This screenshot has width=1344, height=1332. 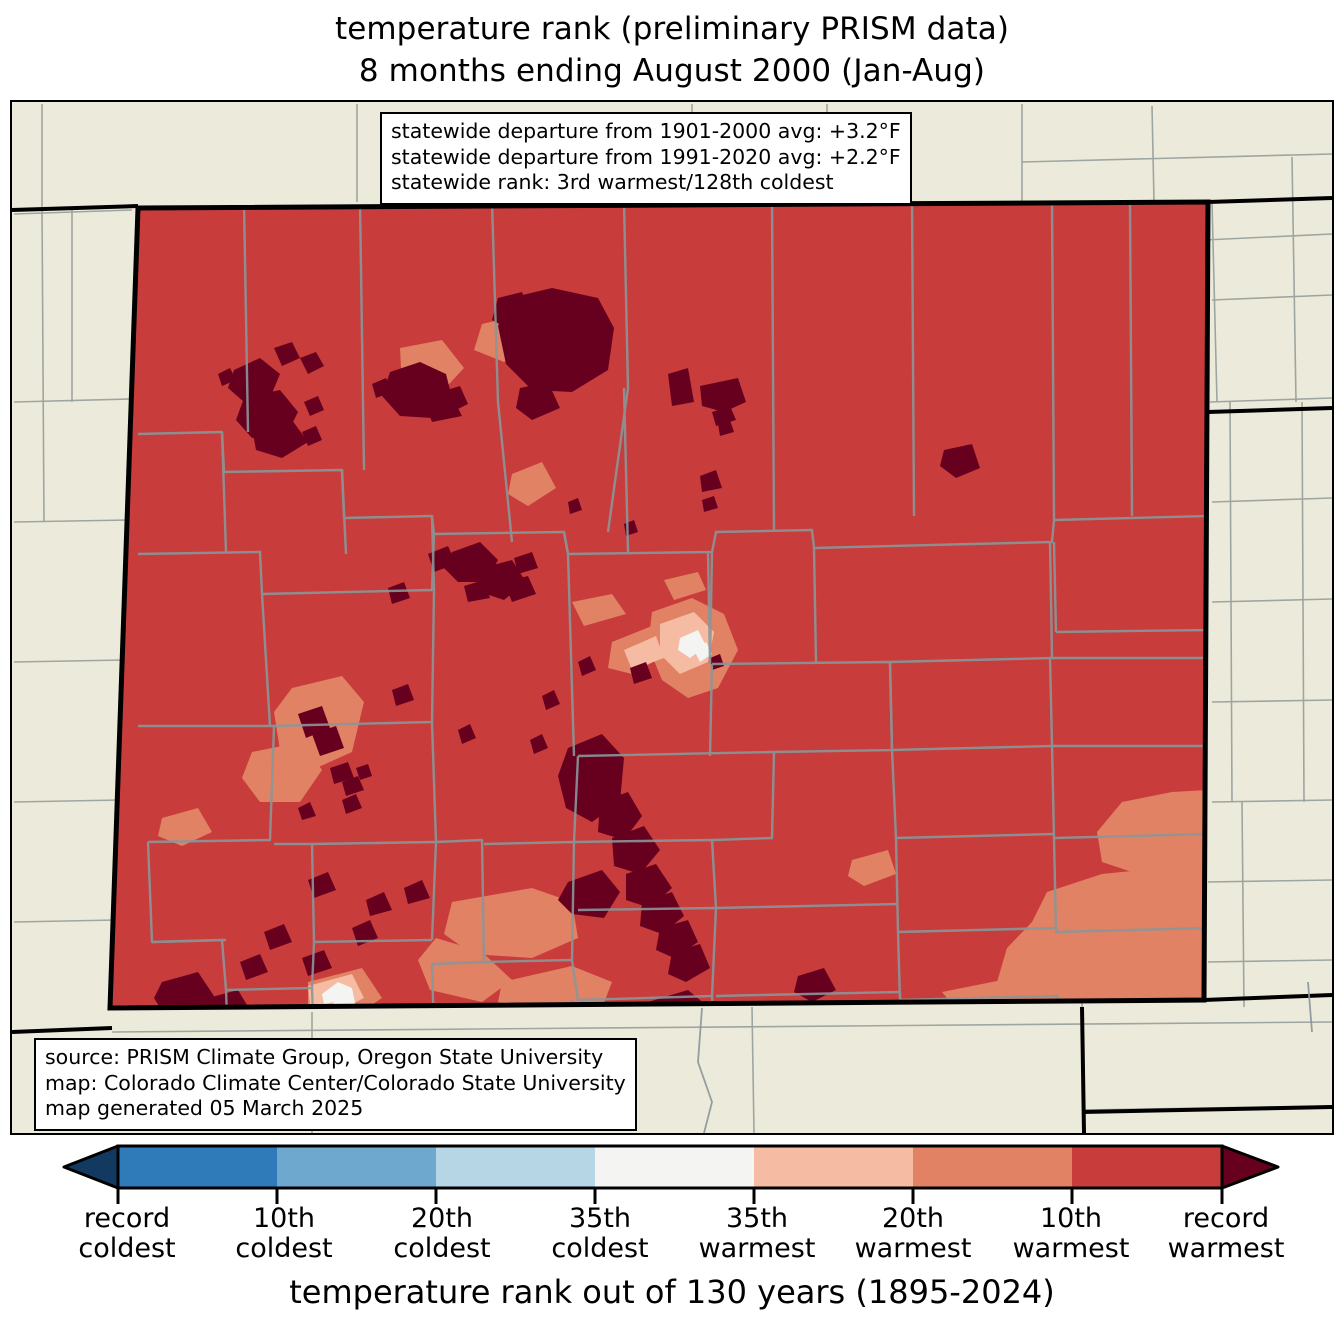 I want to click on colorbar-outline, so click(x=670, y=1167).